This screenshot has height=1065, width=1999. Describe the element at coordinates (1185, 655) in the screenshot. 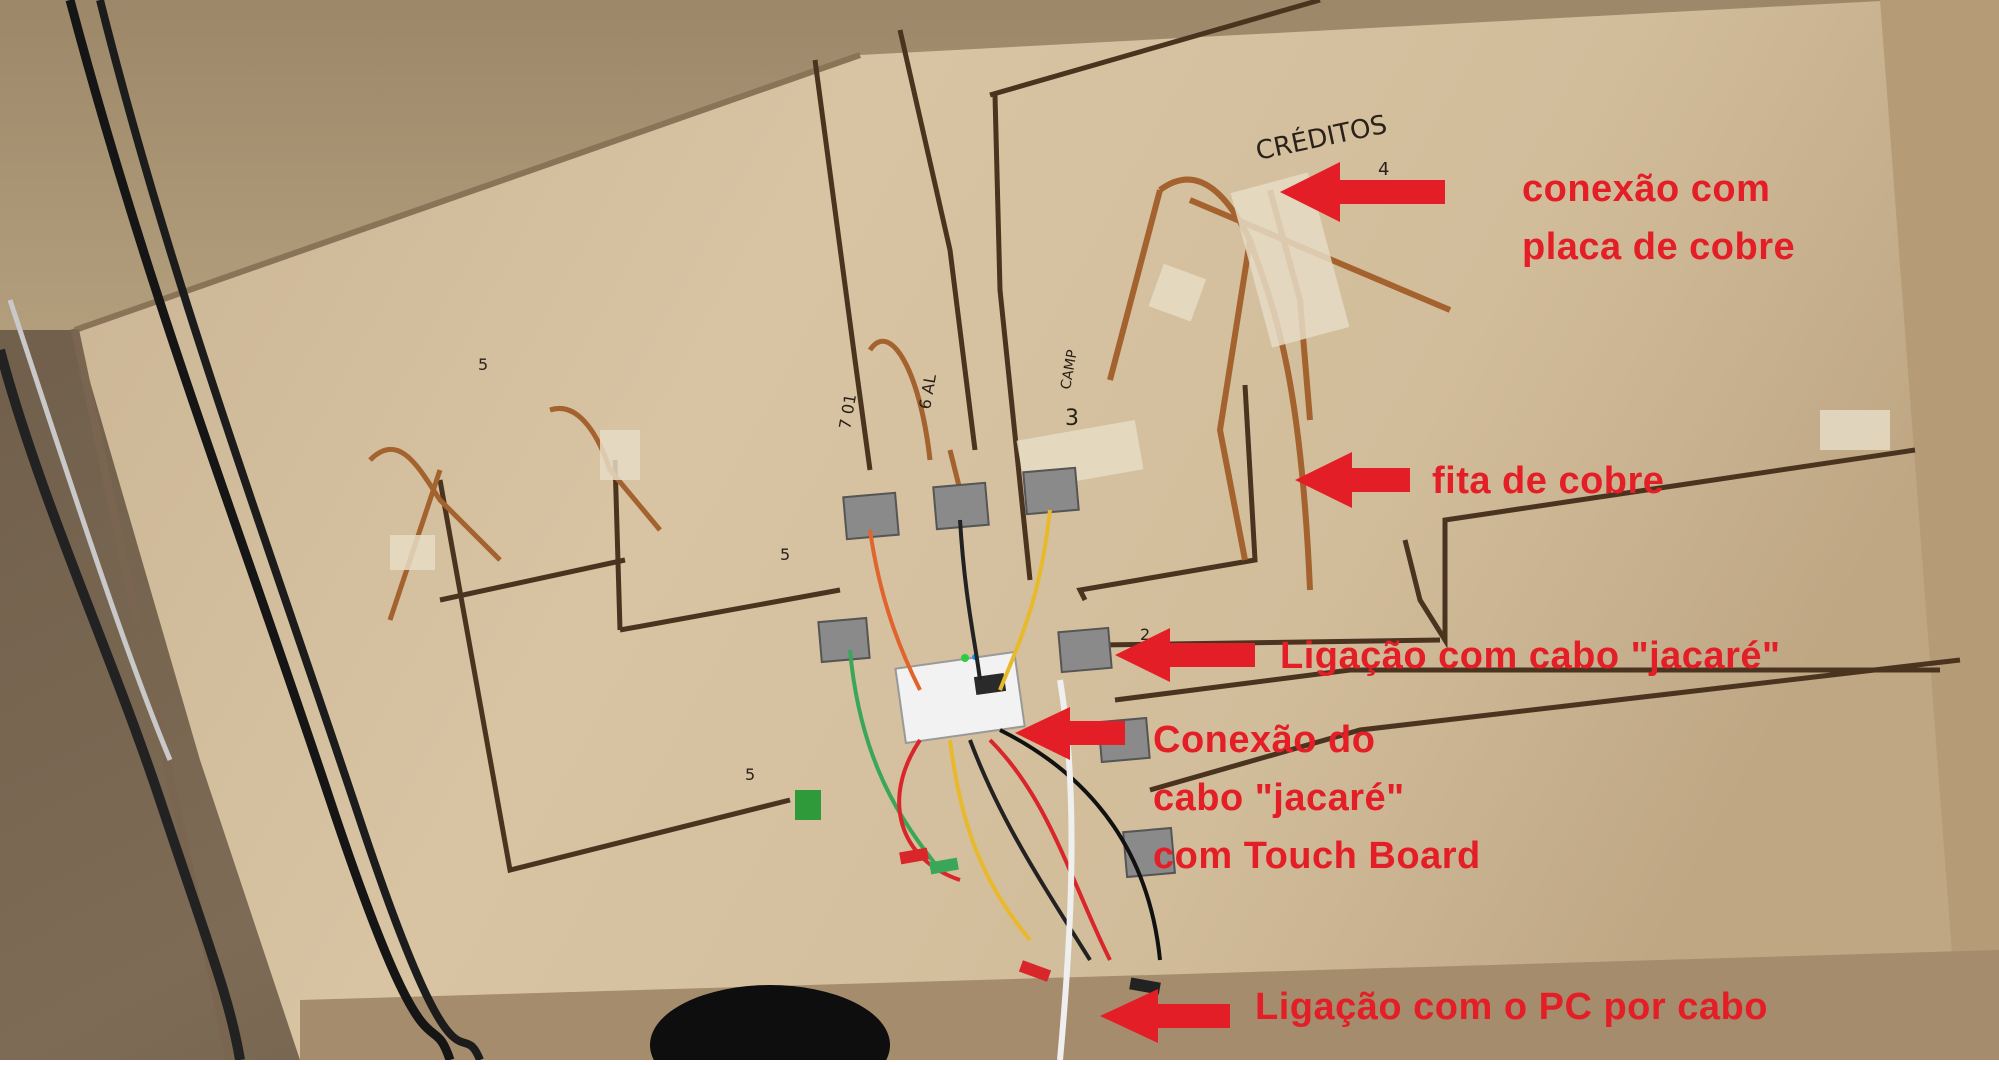

I see `arrow-ligacao-jacare` at that location.